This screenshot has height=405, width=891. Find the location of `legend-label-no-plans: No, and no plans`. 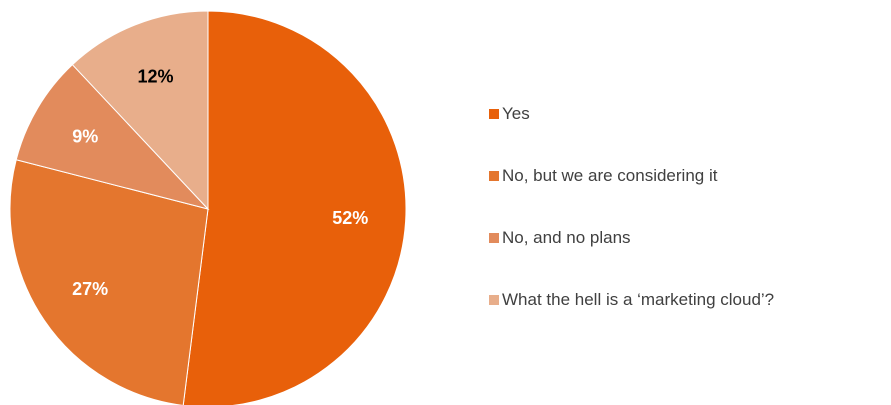

legend-label-no-plans: No, and no plans is located at coordinates (566, 237).